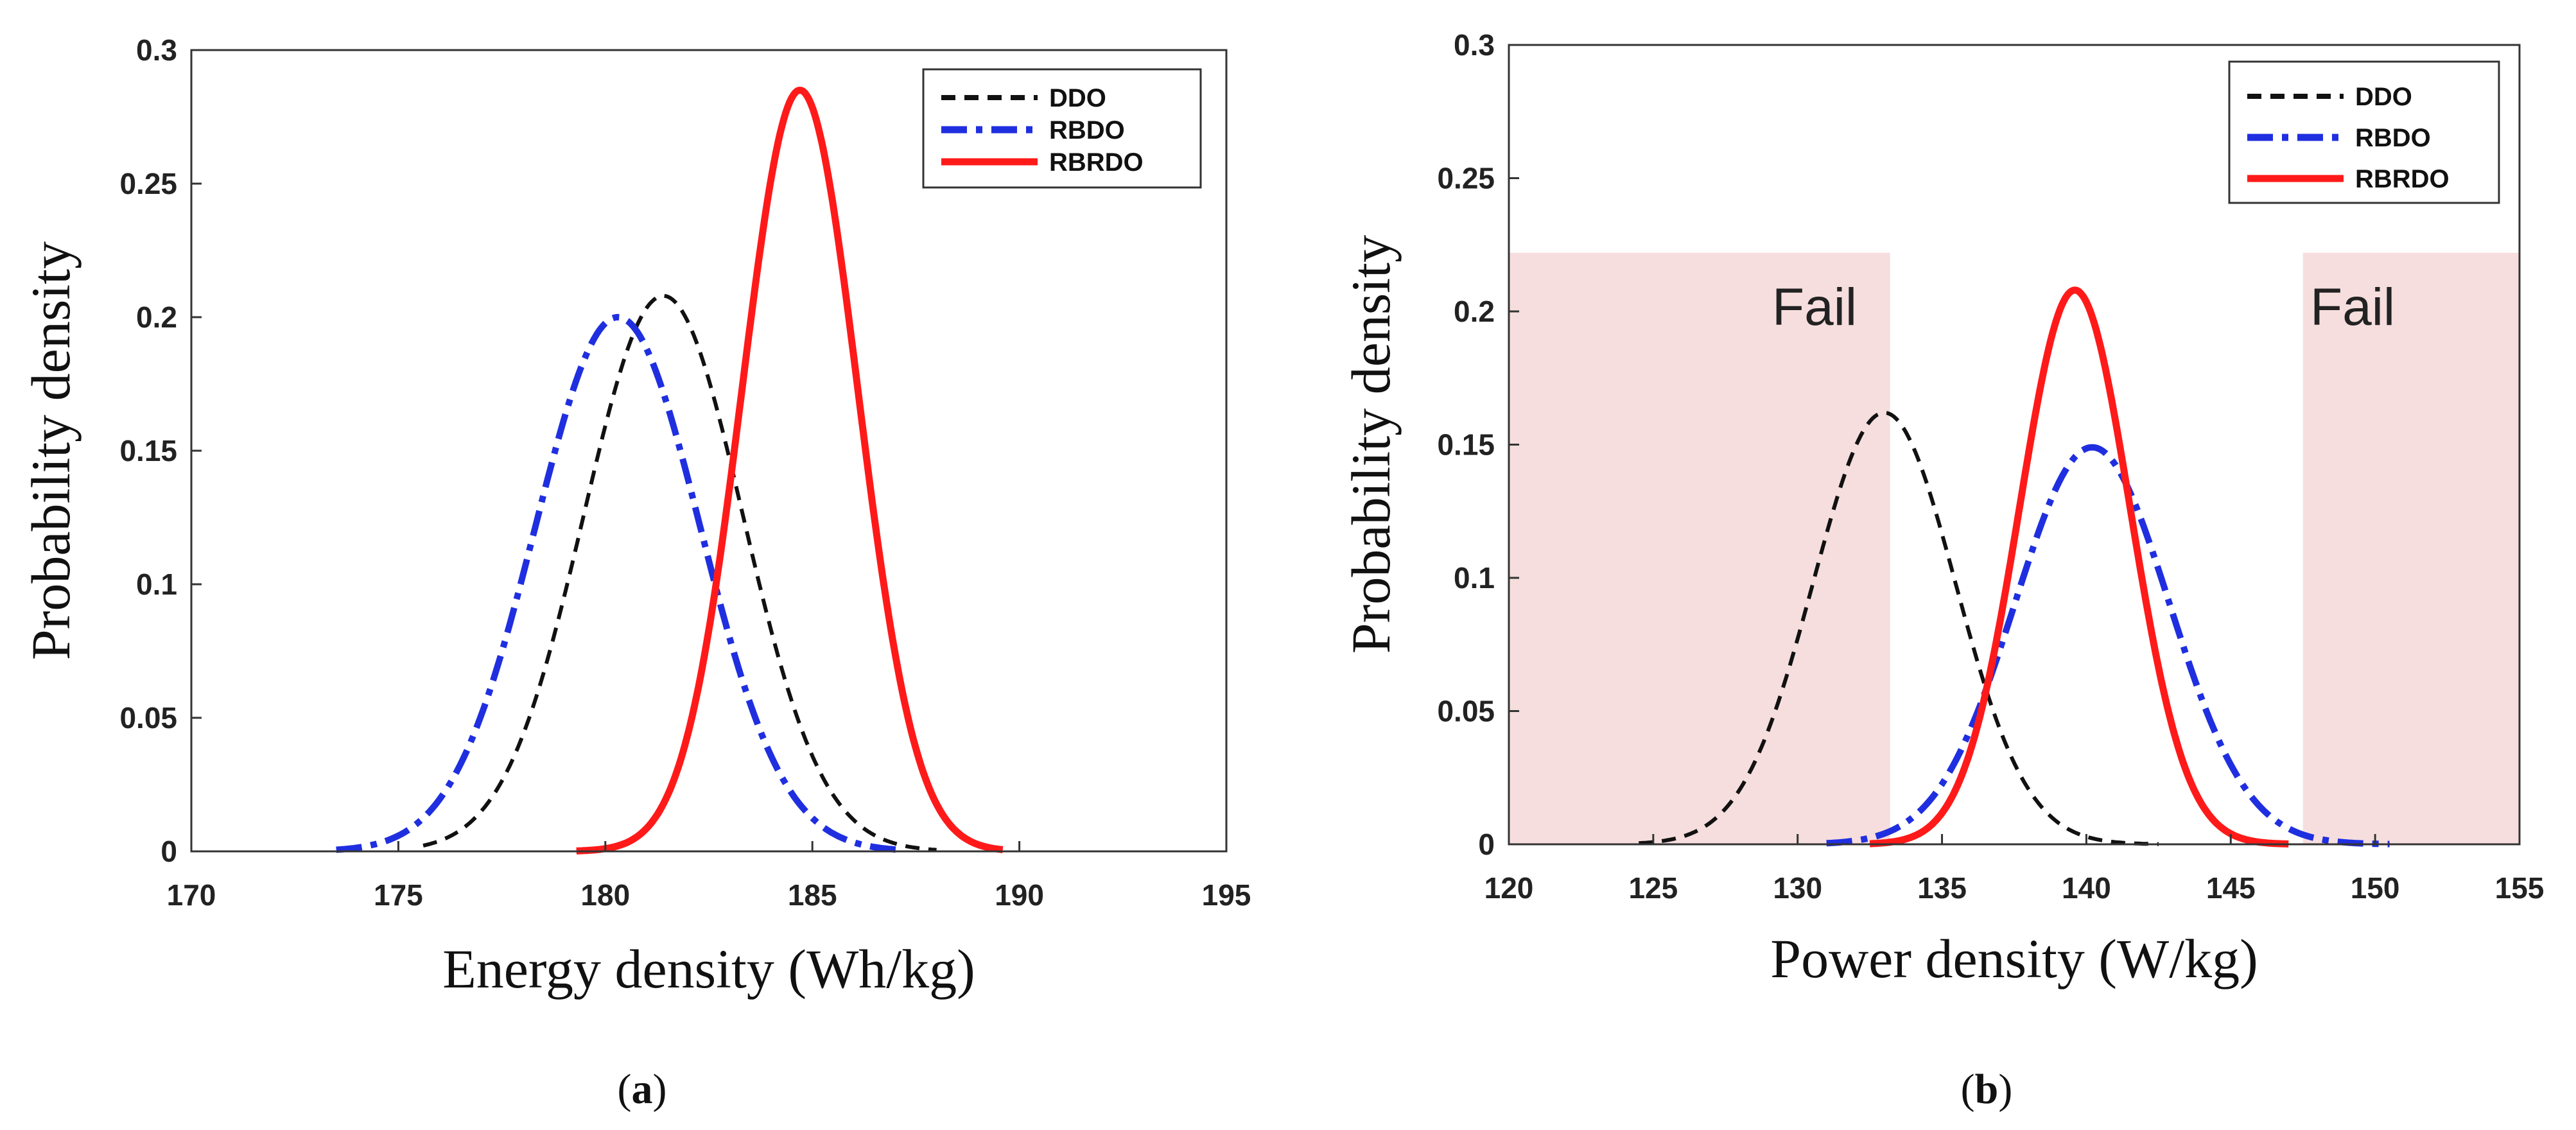 Image resolution: width=2576 pixels, height=1130 pixels. What do you see at coordinates (156, 317) in the screenshot?
I see `panel-a-y-tick-label: 0.2` at bounding box center [156, 317].